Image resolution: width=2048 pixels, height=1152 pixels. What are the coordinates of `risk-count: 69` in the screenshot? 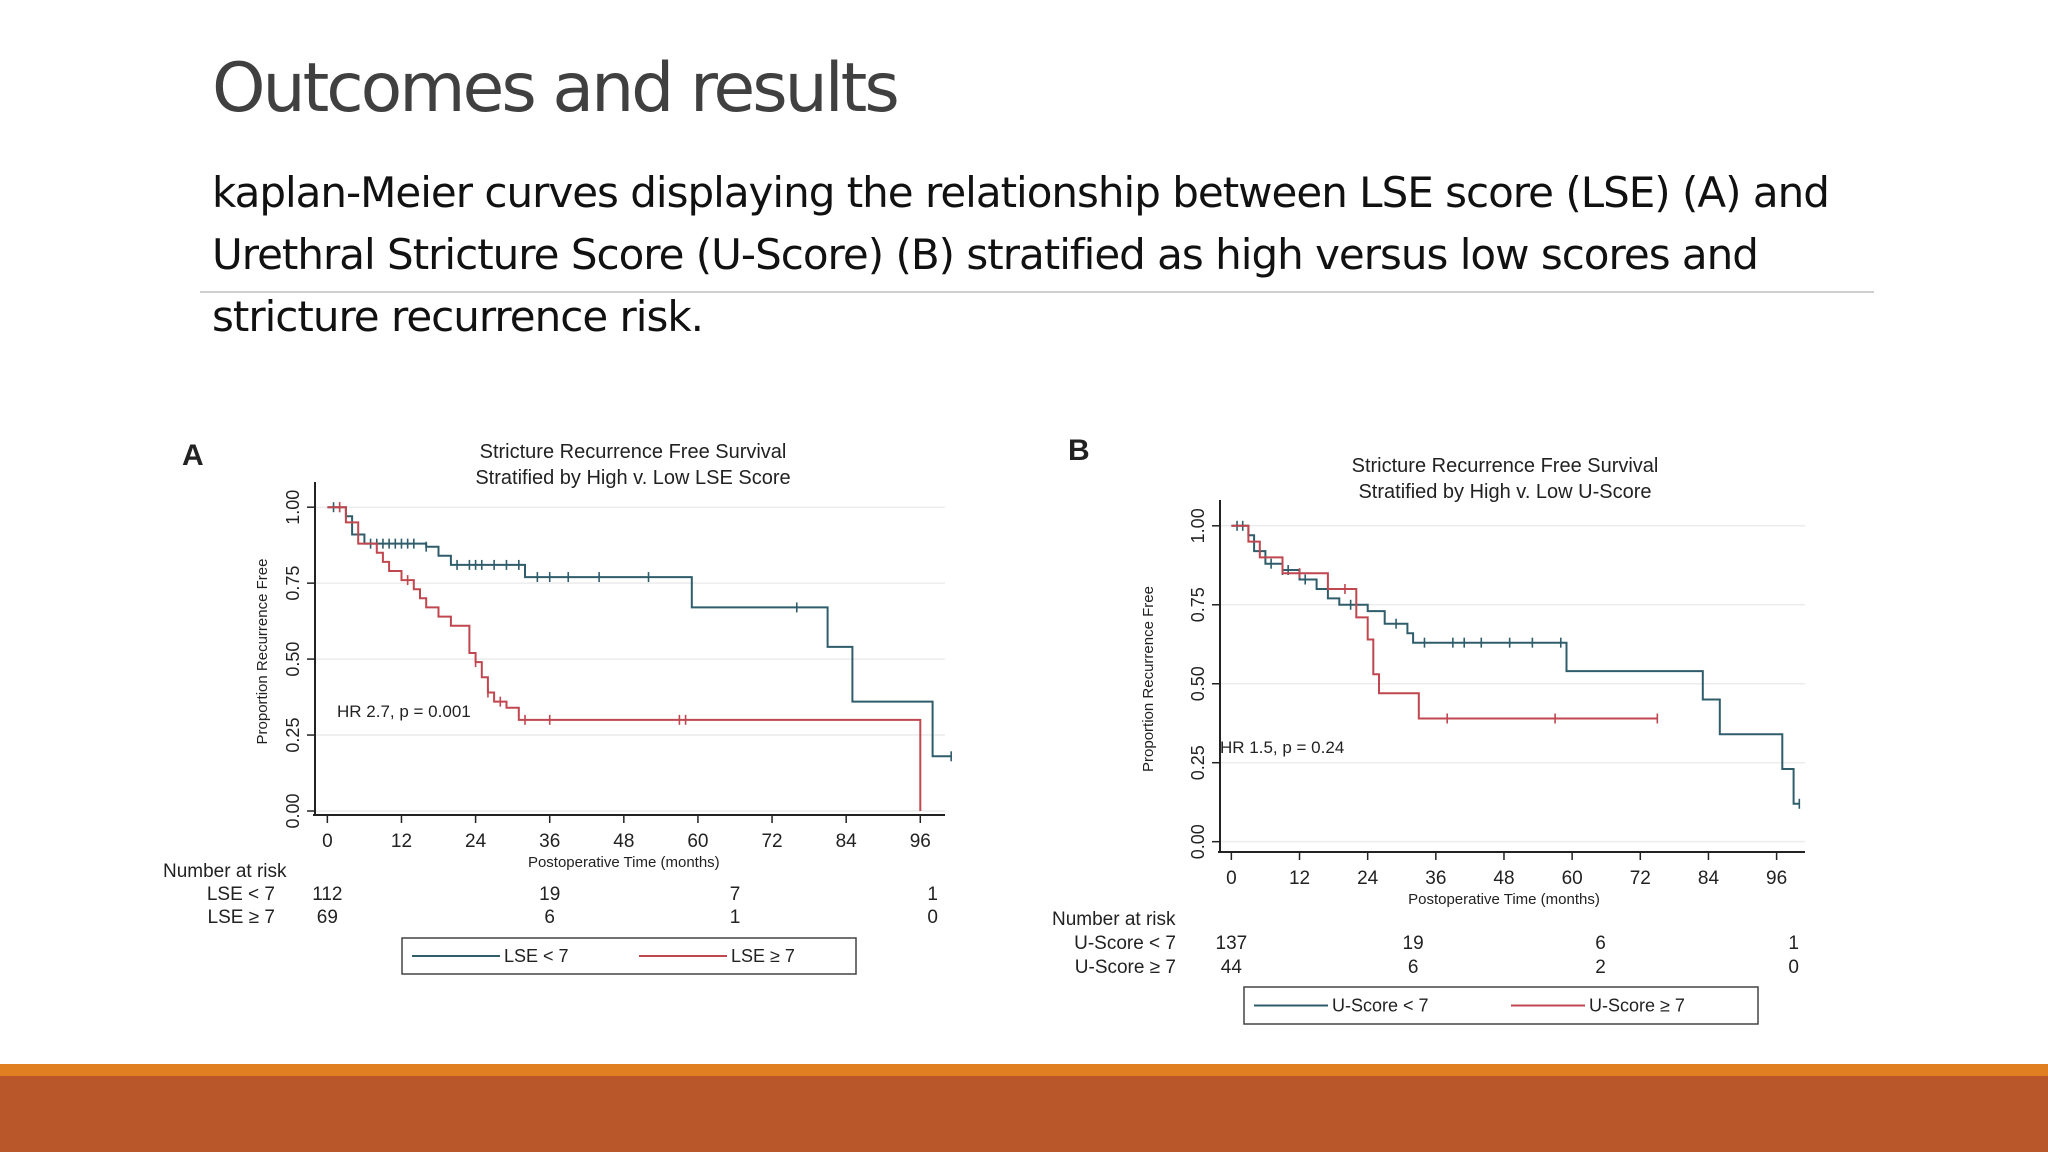 It's located at (327, 917).